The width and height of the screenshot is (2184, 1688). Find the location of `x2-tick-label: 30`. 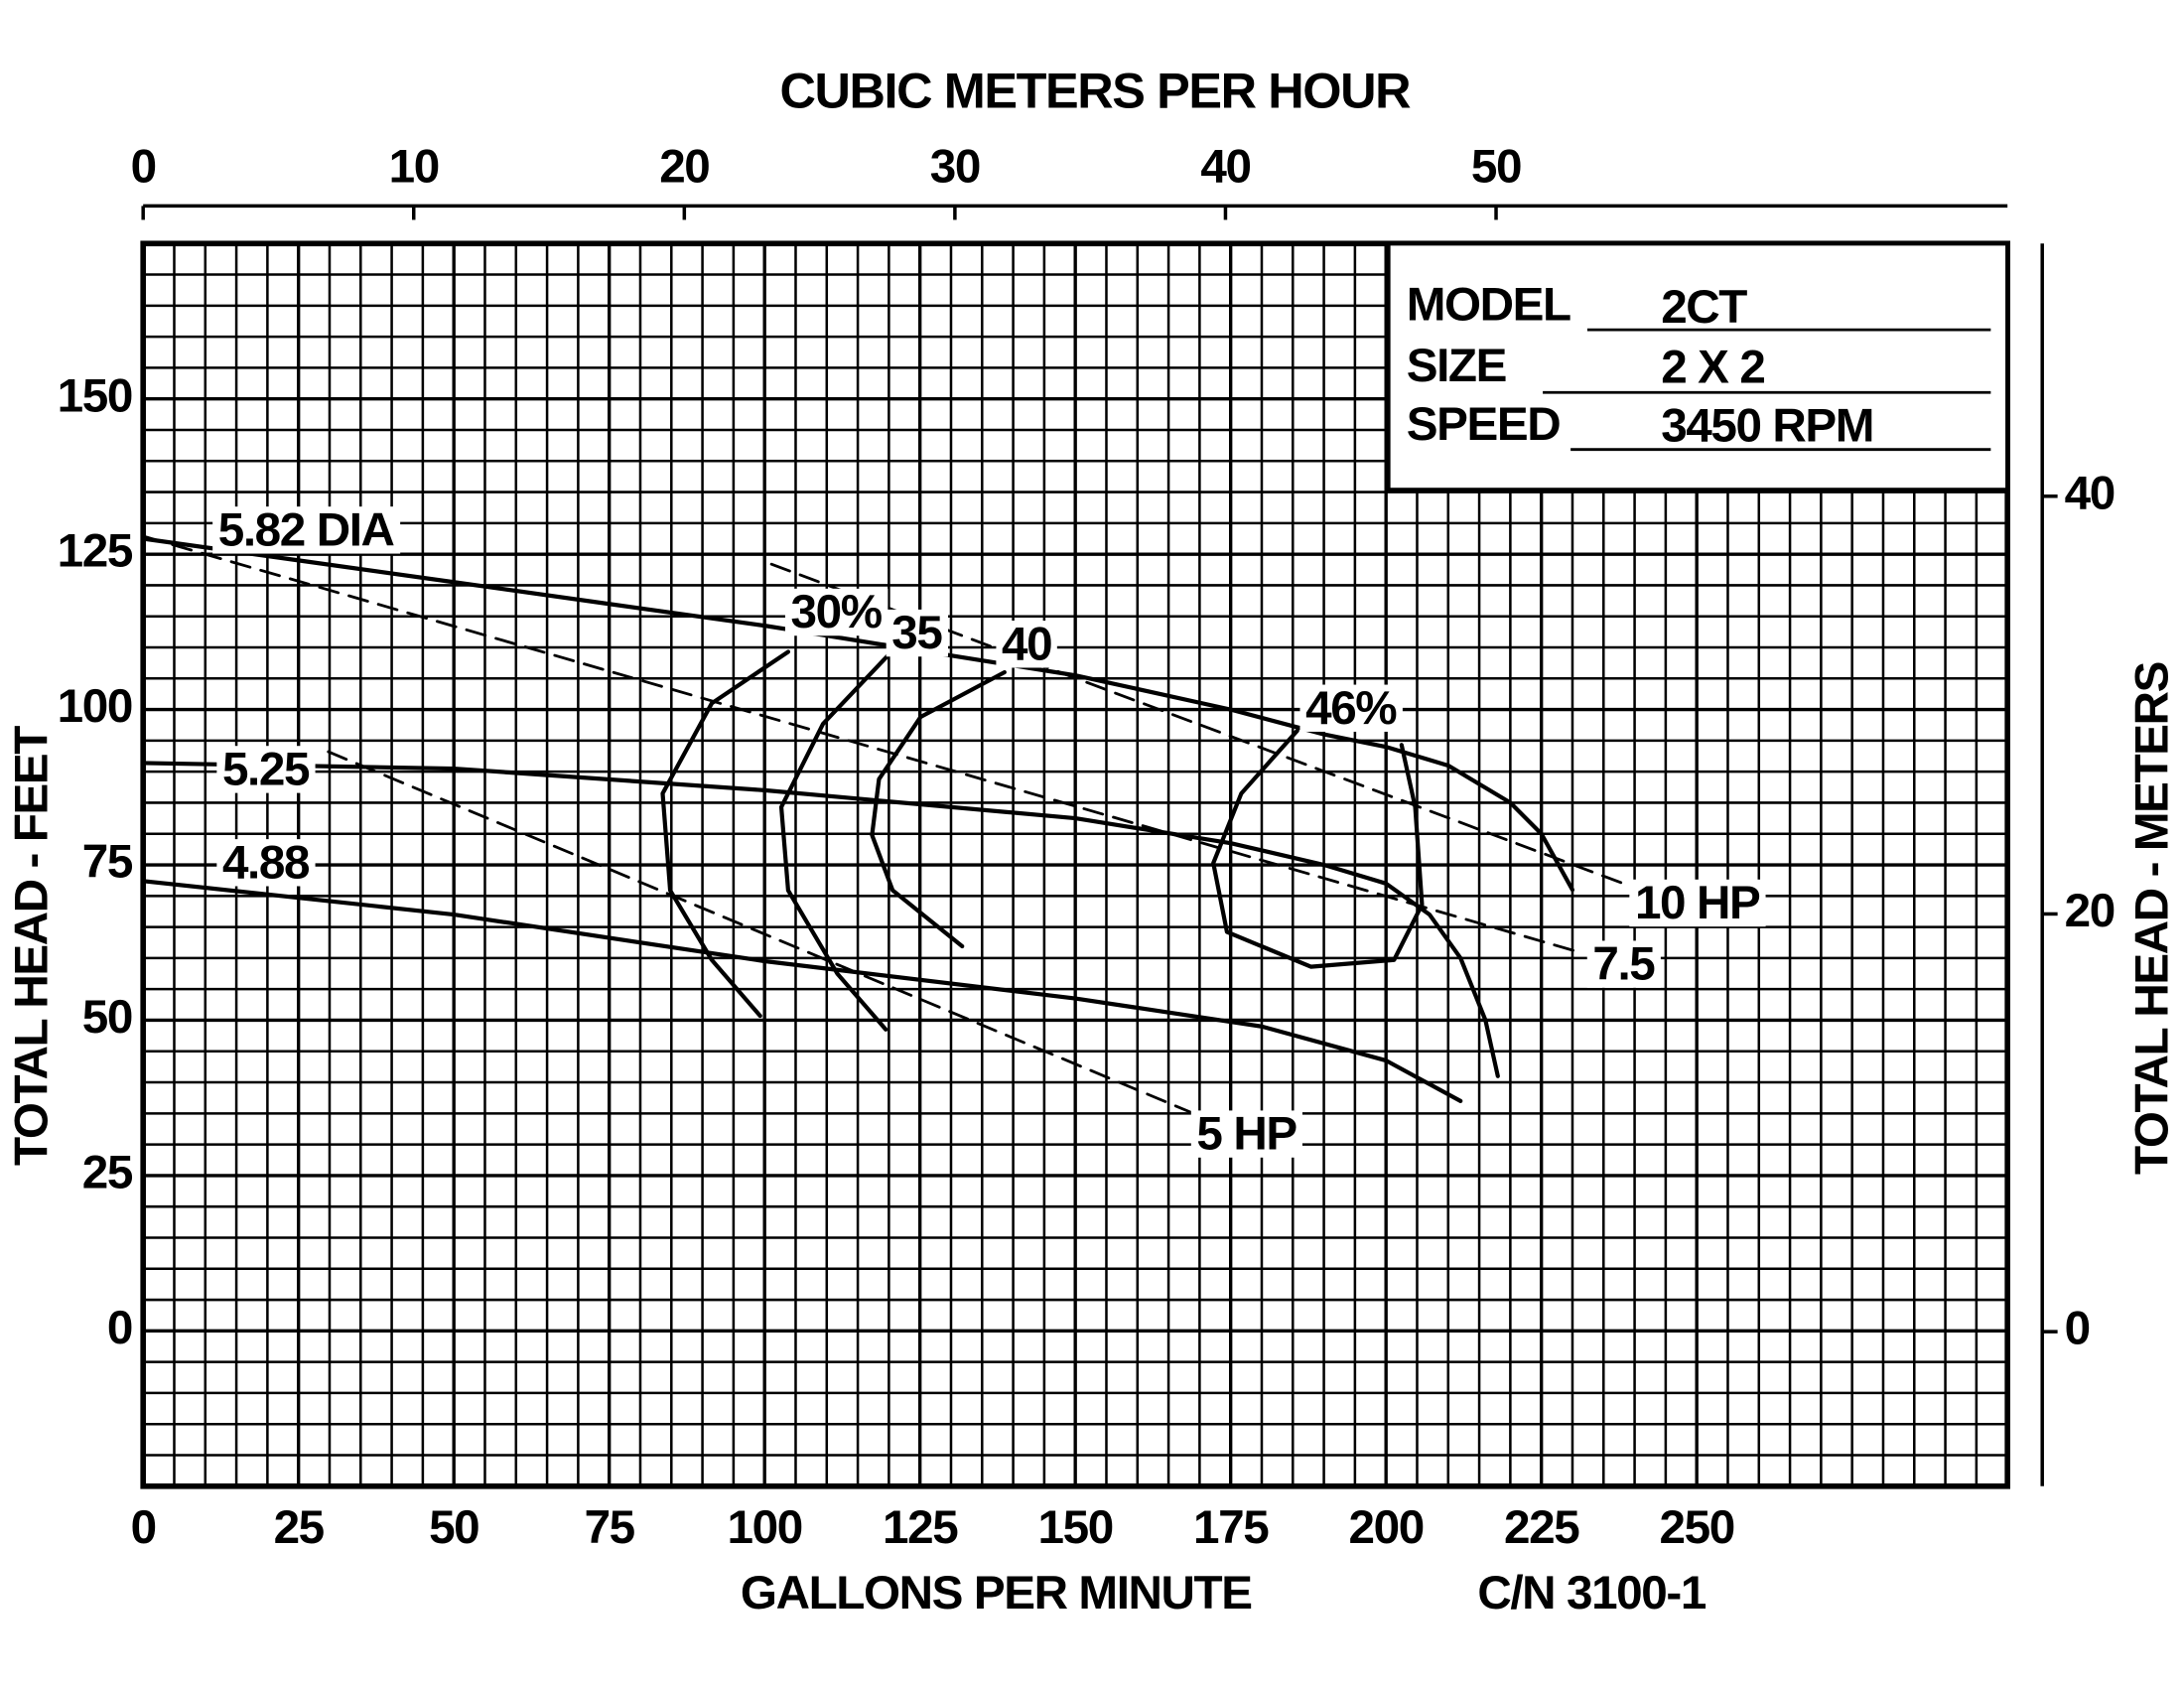

x2-tick-label: 30 is located at coordinates (955, 167).